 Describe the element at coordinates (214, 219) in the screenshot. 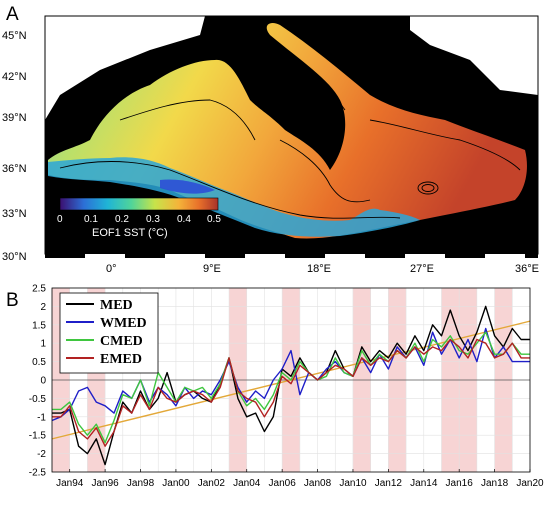

I see `colorbar-tick: 0.5` at that location.